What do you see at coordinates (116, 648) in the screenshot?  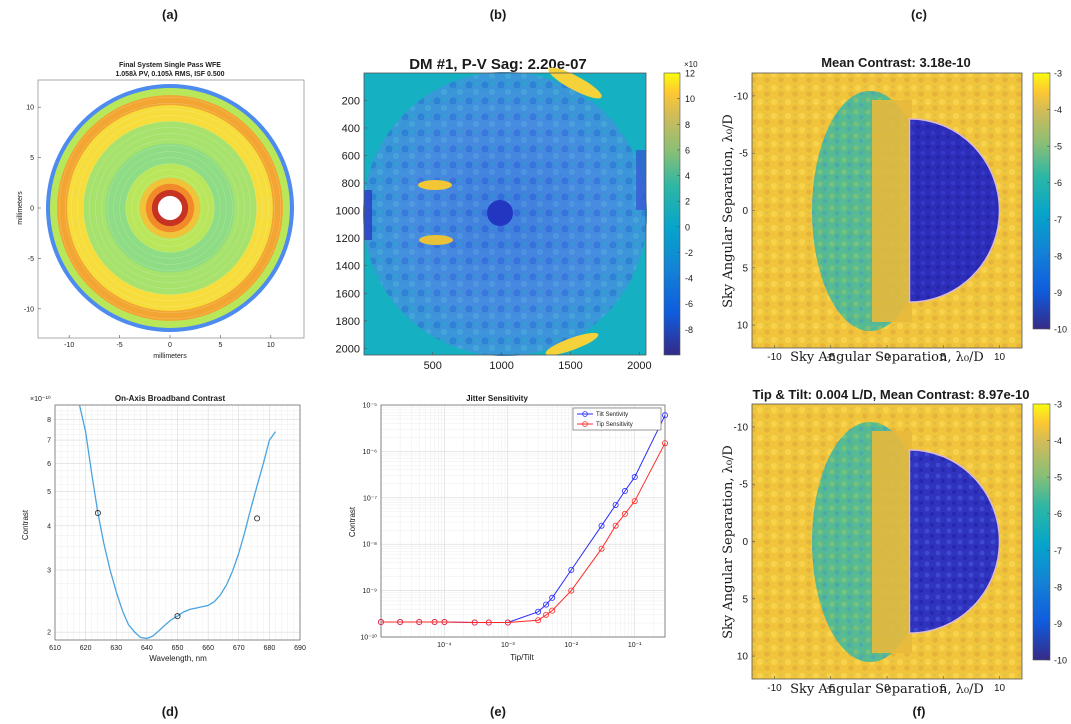 I see `panel-d-xtick-label: 630` at bounding box center [116, 648].